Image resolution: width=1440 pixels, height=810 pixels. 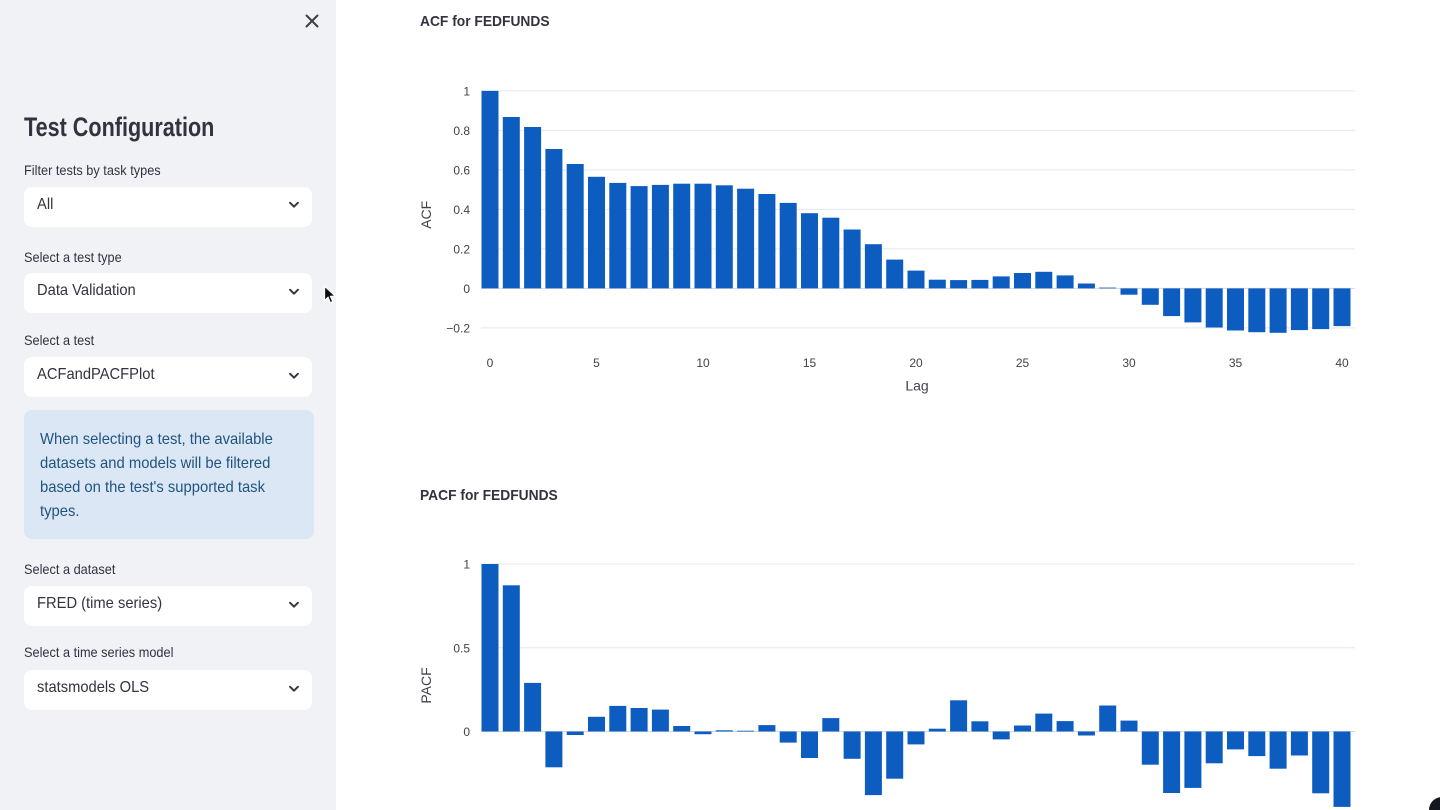 I want to click on svg-text: 0.5, so click(x=461, y=649).